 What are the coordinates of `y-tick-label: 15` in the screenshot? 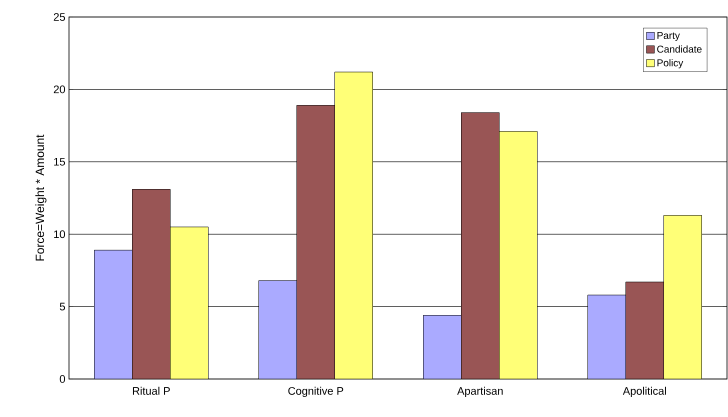 It's located at (60, 162).